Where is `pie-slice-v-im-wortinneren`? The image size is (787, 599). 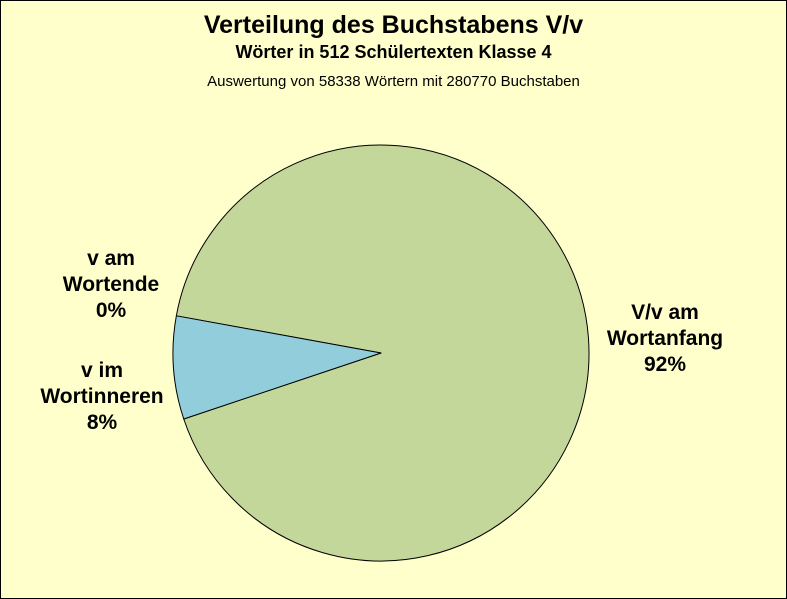 pie-slice-v-im-wortinneren is located at coordinates (277, 367).